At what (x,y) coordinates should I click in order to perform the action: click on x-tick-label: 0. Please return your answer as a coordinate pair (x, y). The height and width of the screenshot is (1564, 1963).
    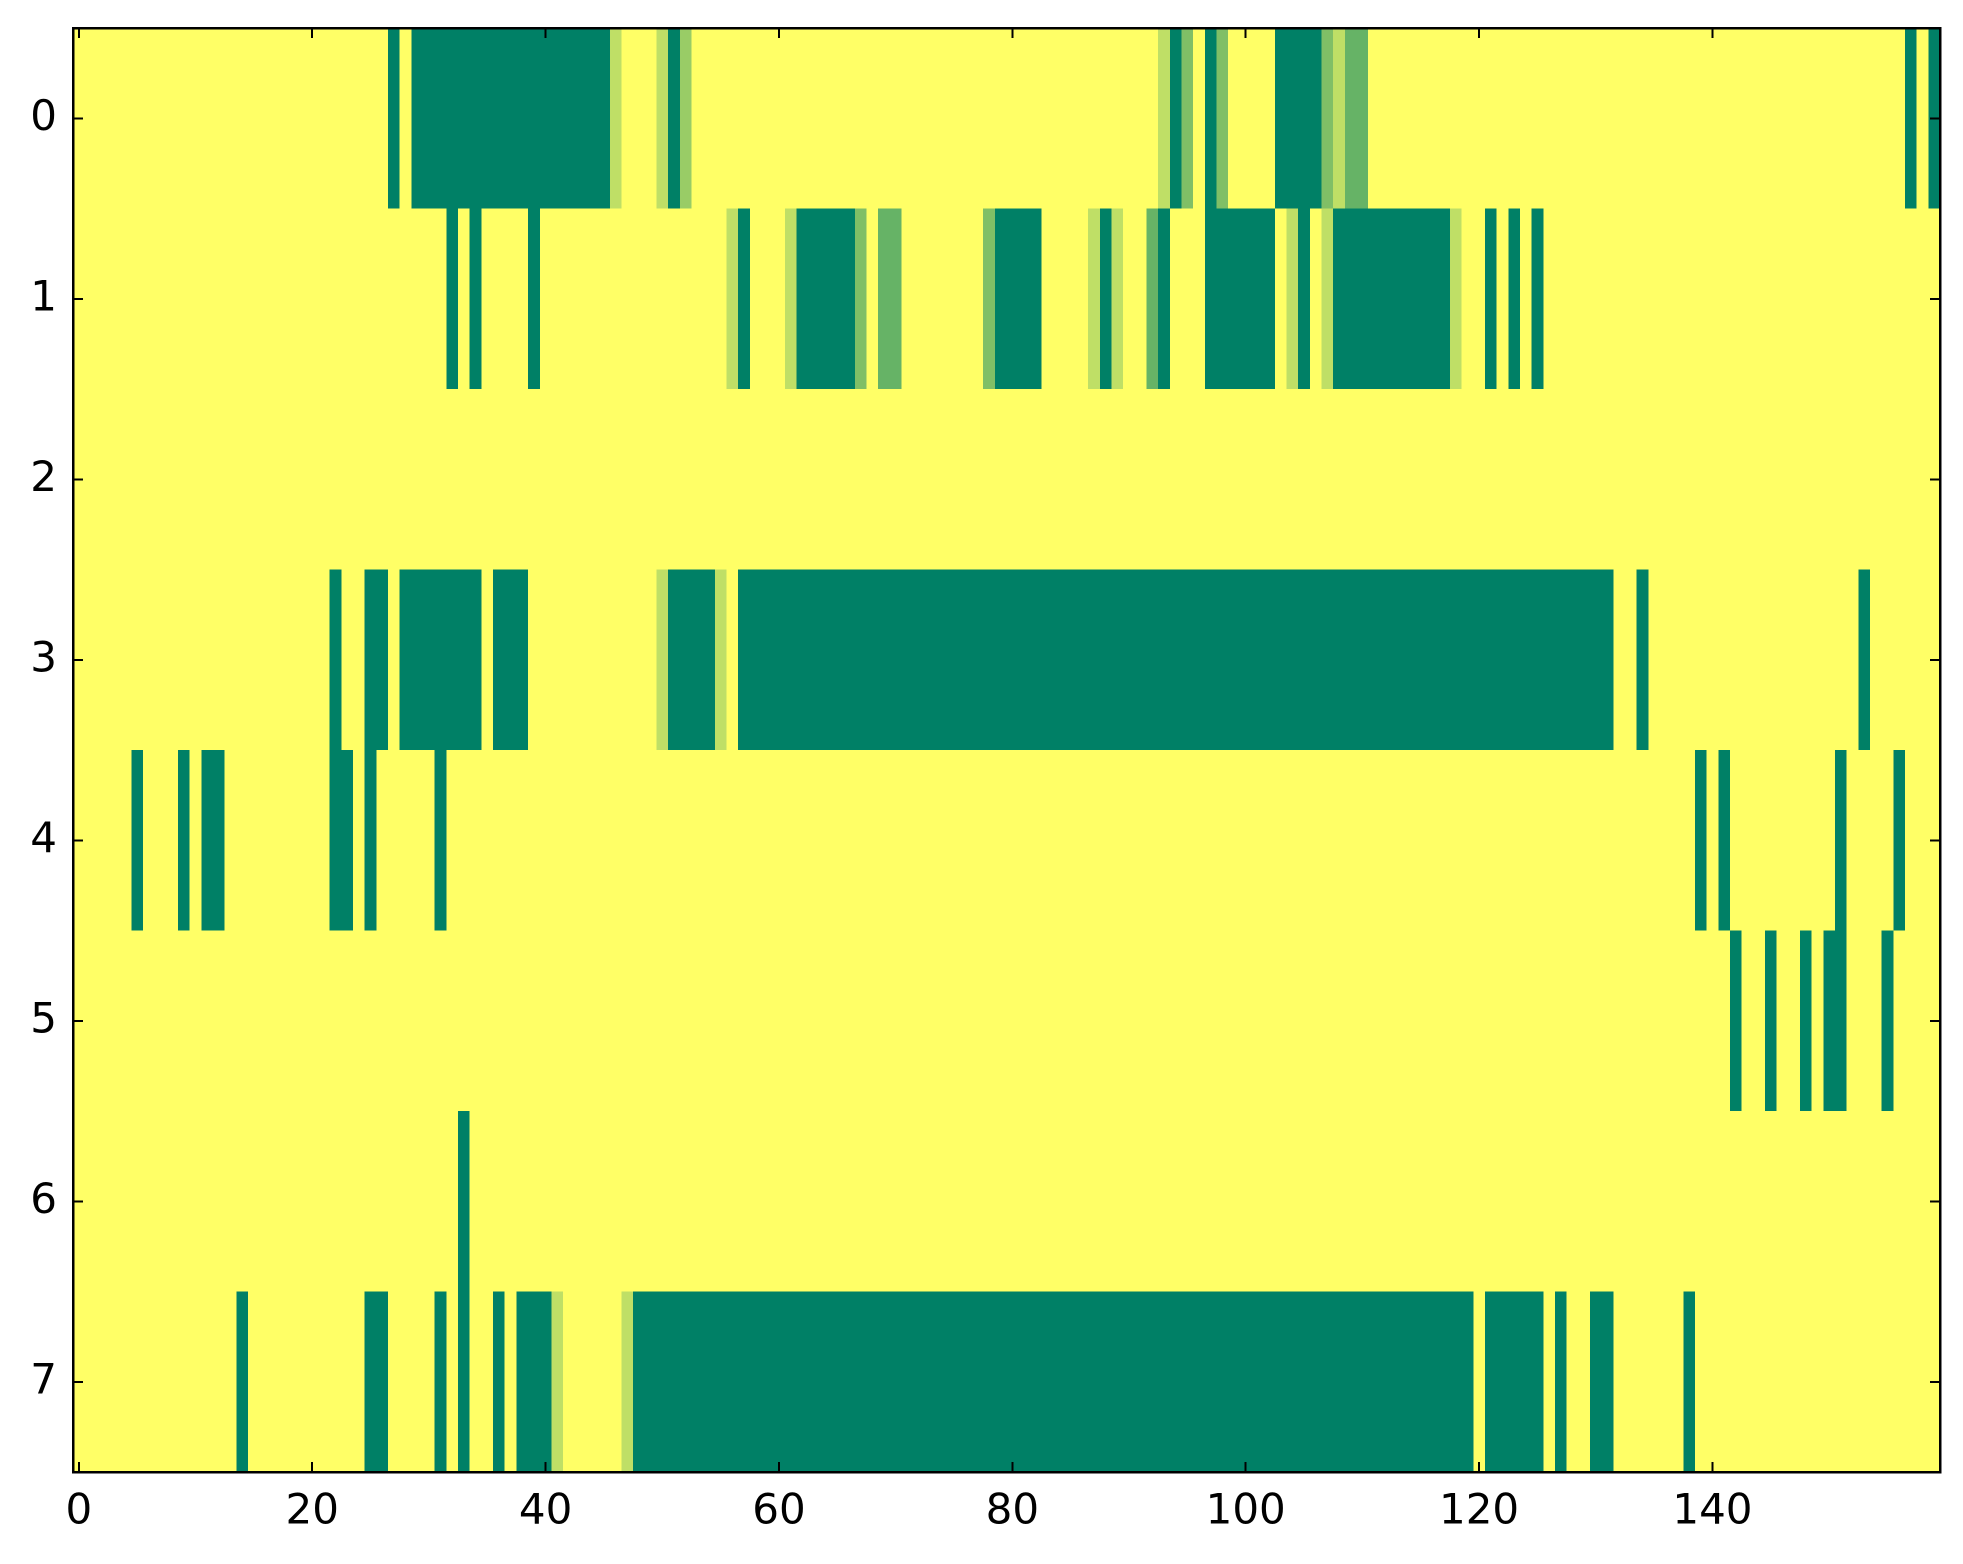
    Looking at the image, I should click on (78, 1509).